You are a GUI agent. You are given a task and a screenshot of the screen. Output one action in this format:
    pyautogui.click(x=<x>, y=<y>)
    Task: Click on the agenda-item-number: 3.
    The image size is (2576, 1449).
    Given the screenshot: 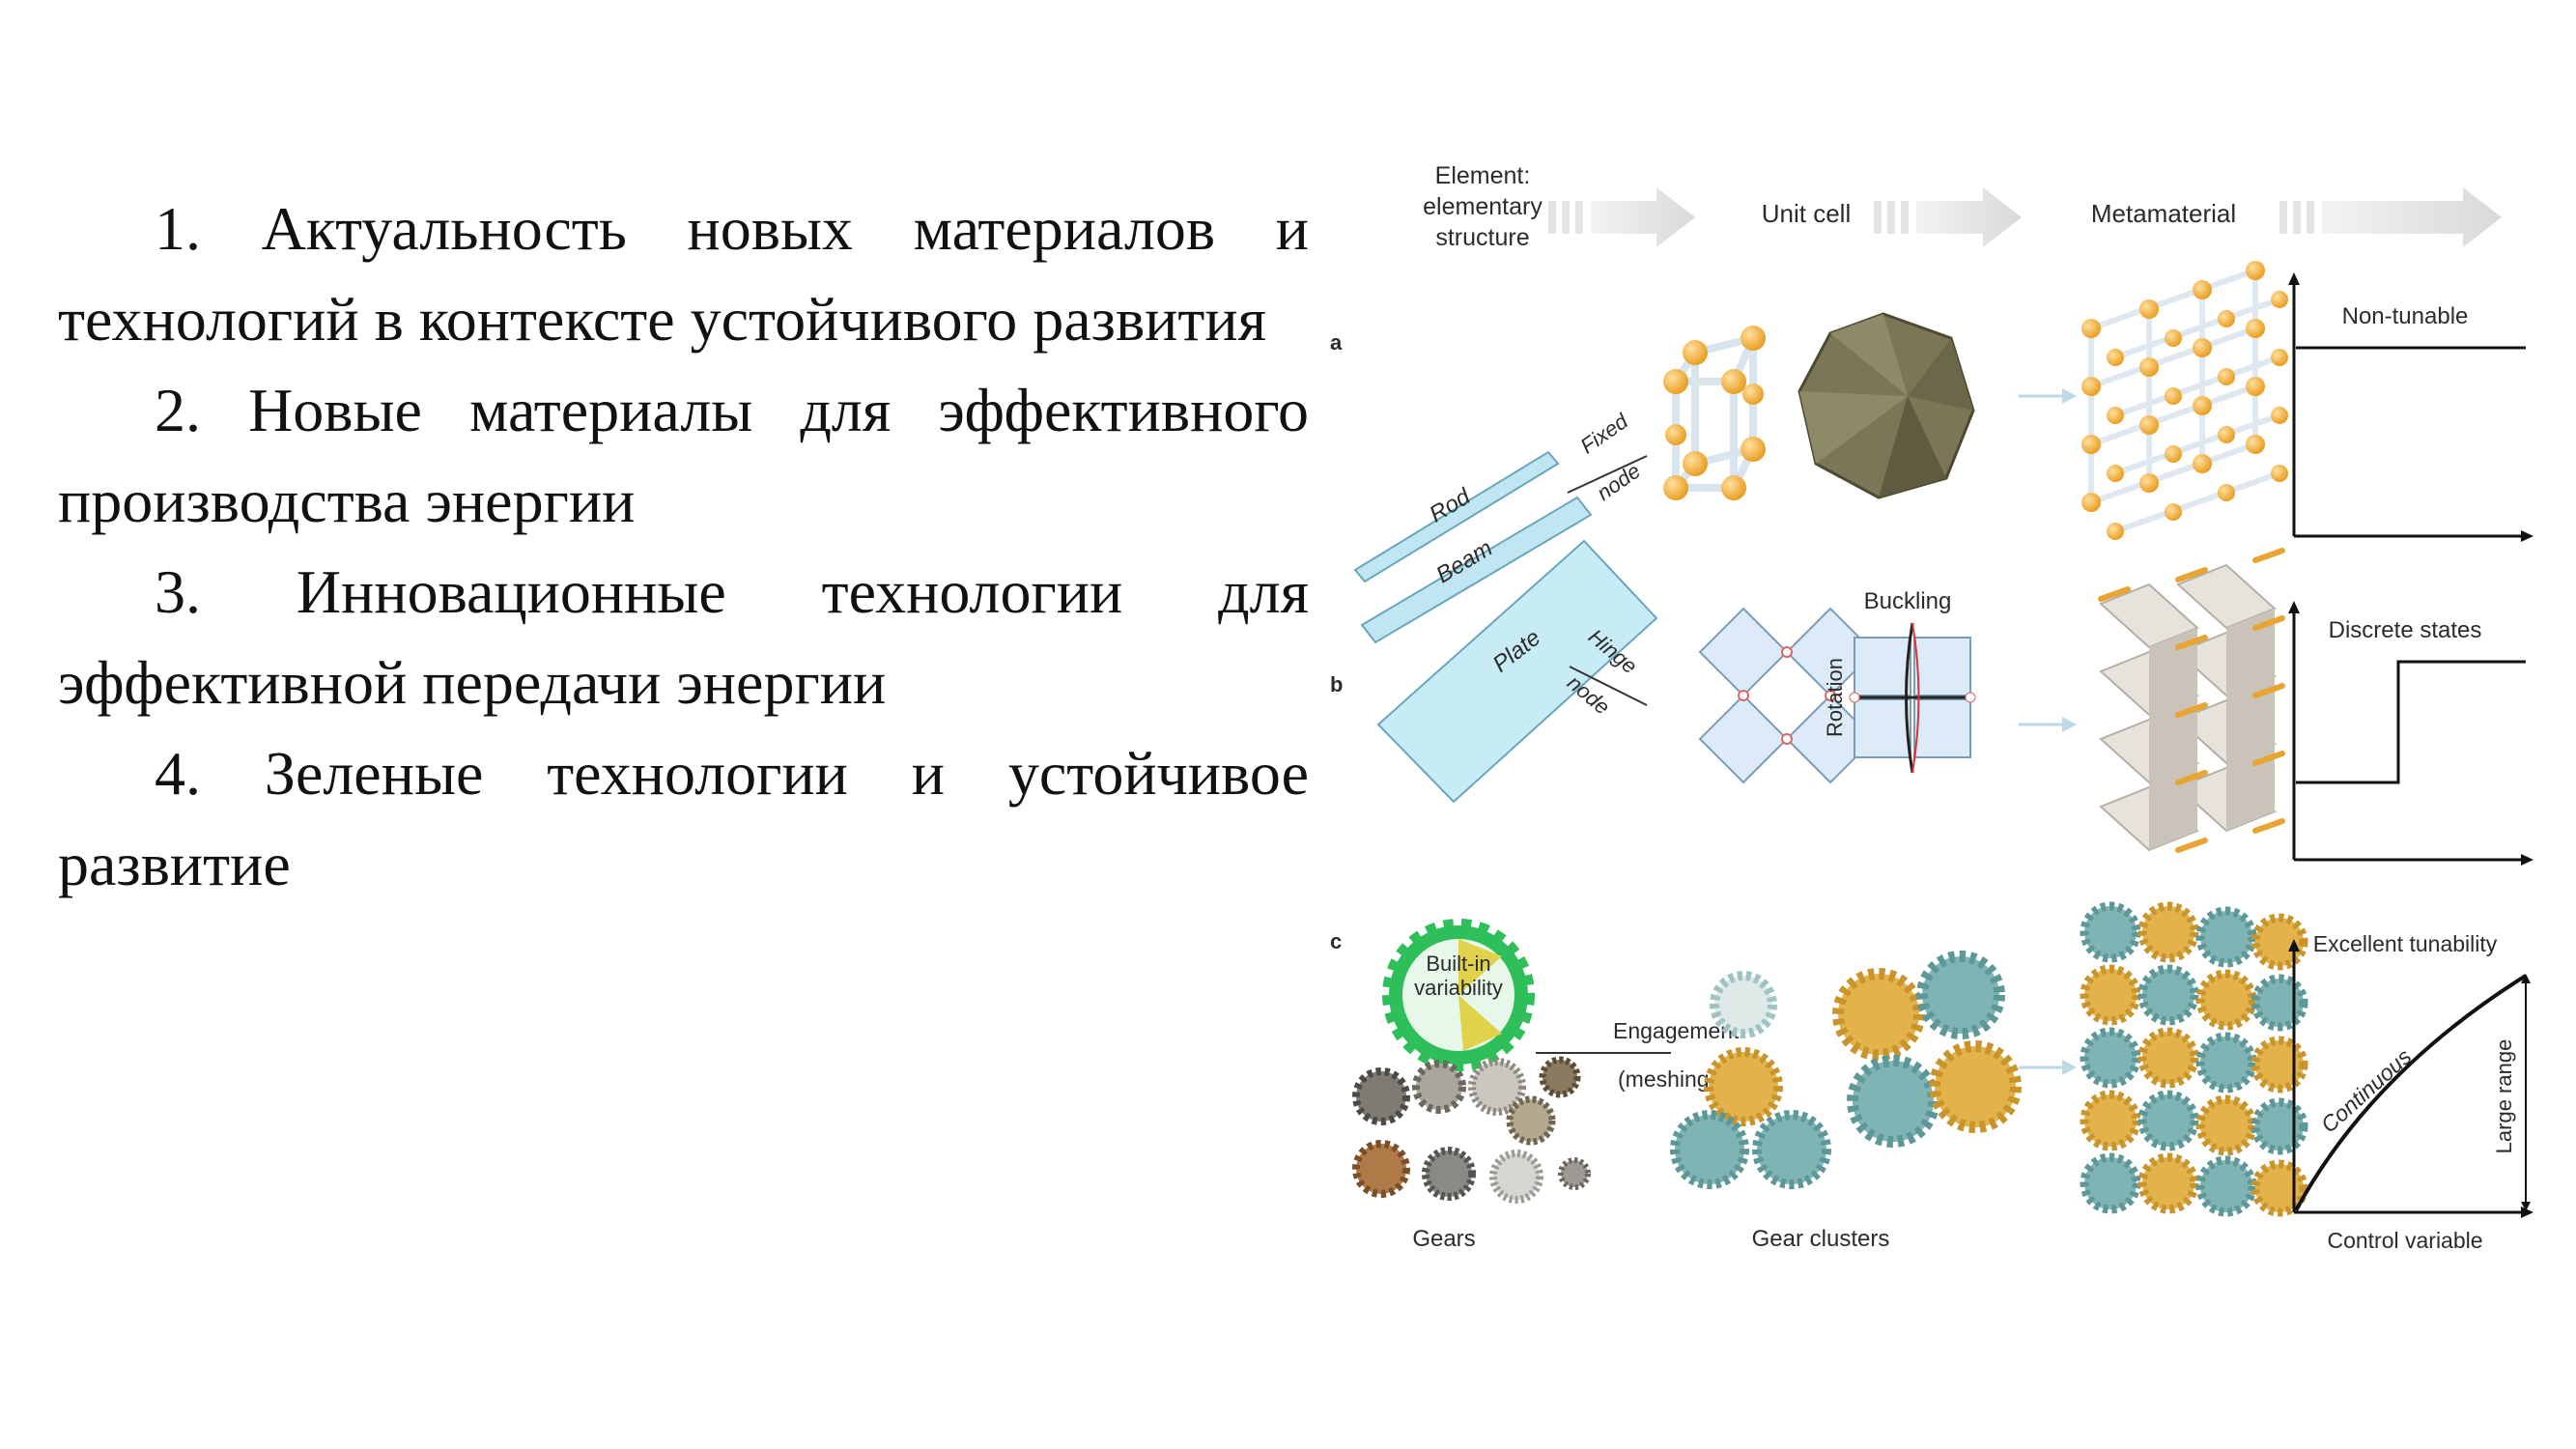 What is the action you would take?
    pyautogui.click(x=178, y=591)
    